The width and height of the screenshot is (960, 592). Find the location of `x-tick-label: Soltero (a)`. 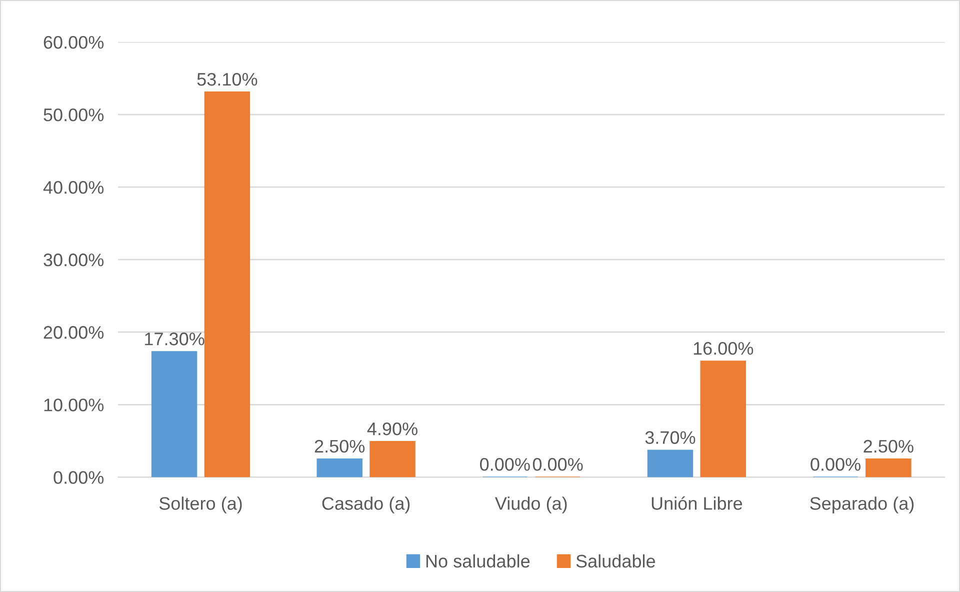

x-tick-label: Soltero (a) is located at coordinates (200, 505).